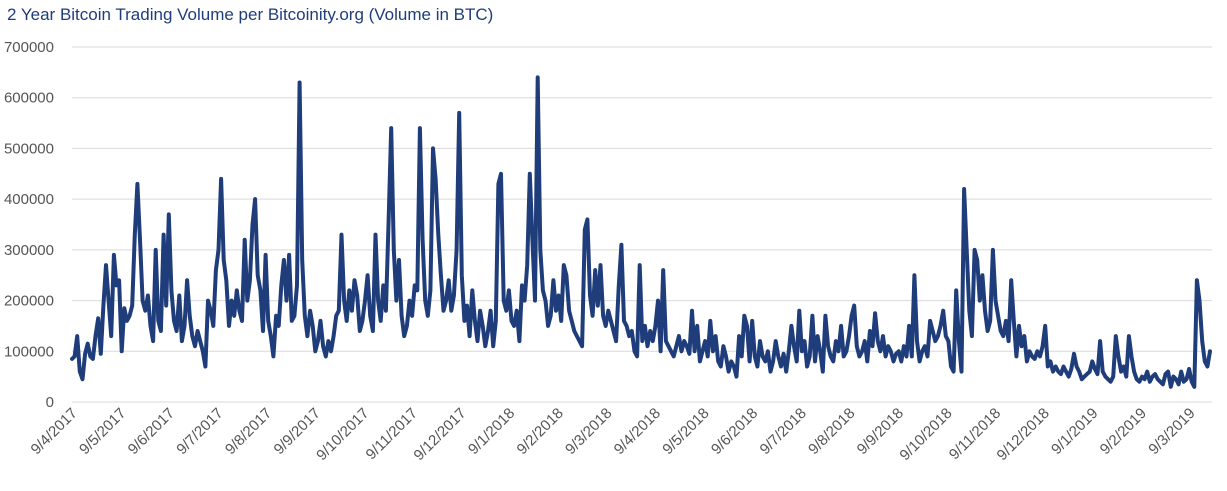 This screenshot has height=491, width=1227. I want to click on y-tick-label: 400000, so click(29, 199).